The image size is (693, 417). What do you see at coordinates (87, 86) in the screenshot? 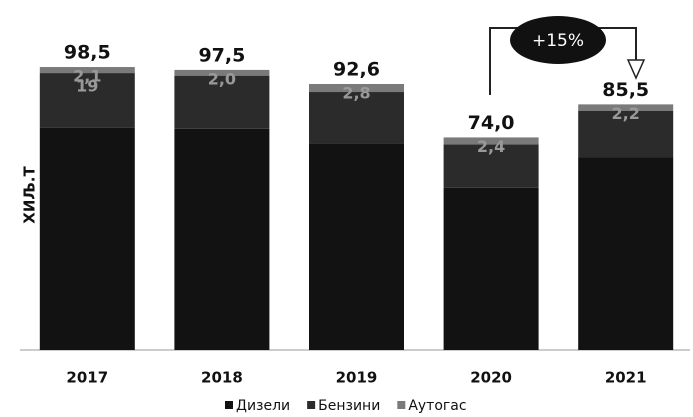
I see `segment-label: 19` at bounding box center [87, 86].